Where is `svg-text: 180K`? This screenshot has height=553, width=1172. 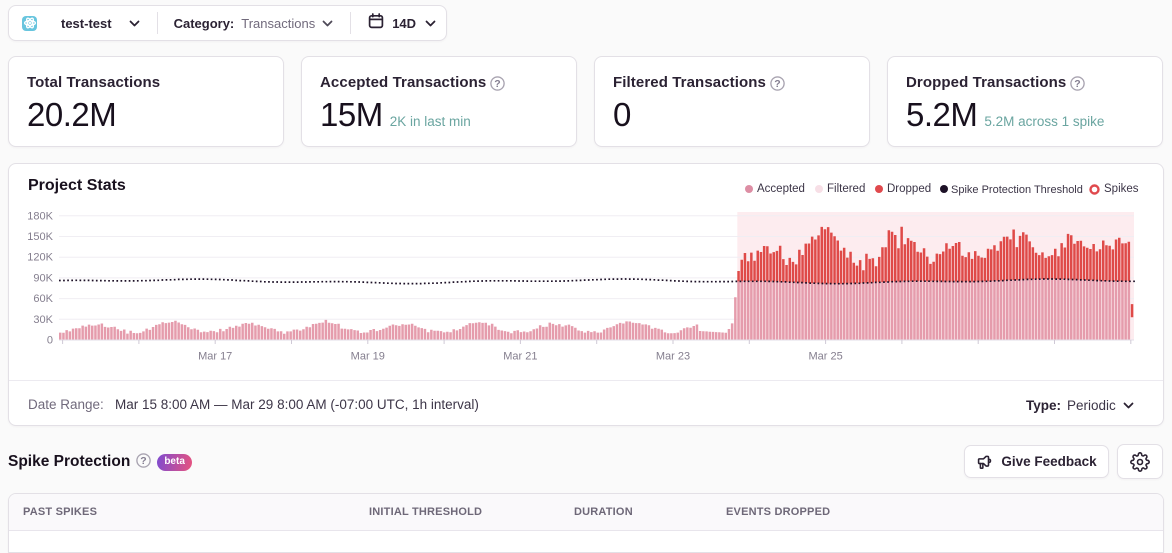 svg-text: 180K is located at coordinates (40, 216).